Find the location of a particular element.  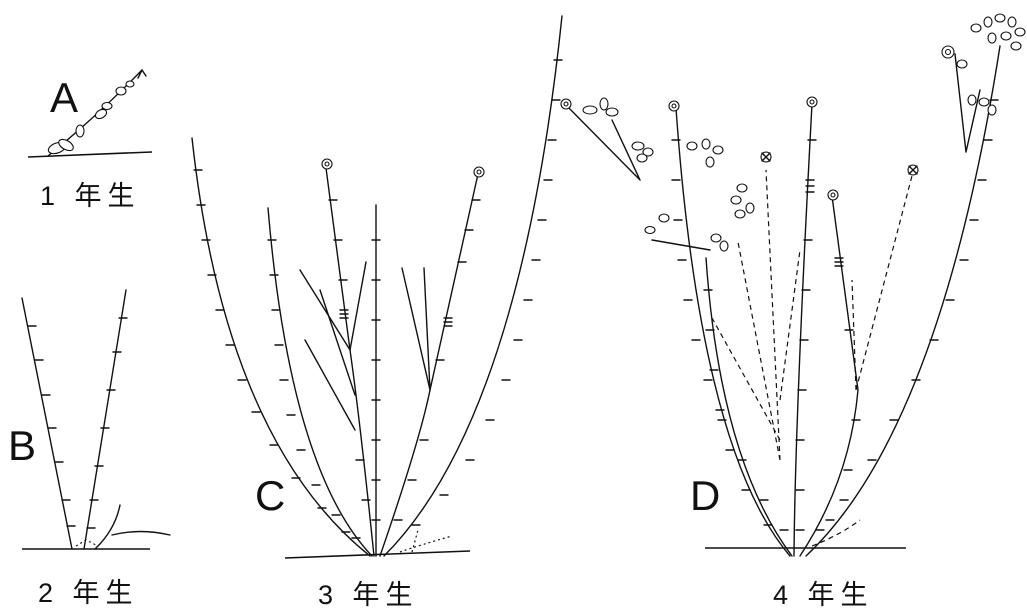

upper-branches is located at coordinates (967, 103).